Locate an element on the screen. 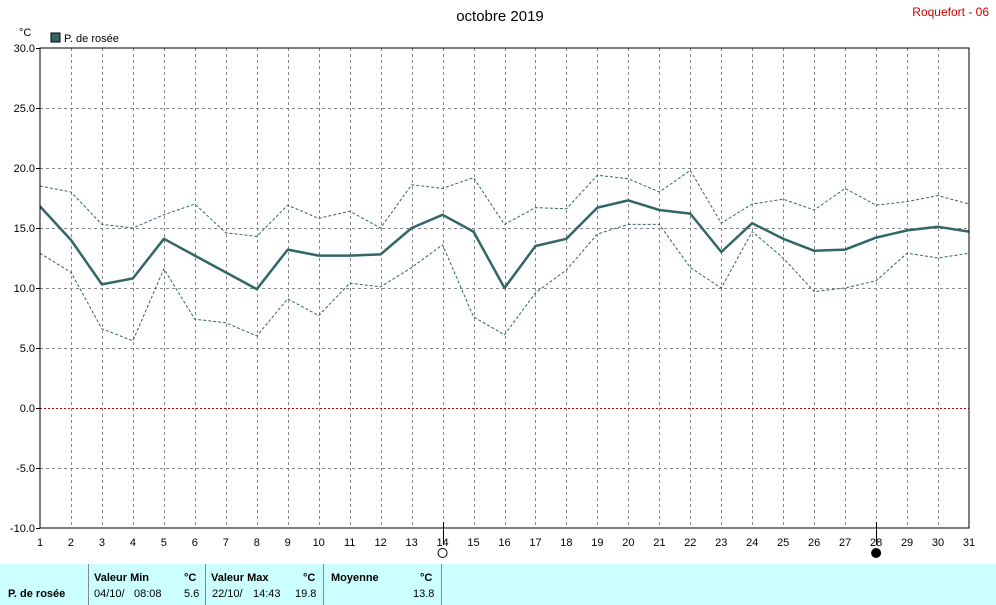 The height and width of the screenshot is (605, 996). x-tick-label: 13 is located at coordinates (411, 543).